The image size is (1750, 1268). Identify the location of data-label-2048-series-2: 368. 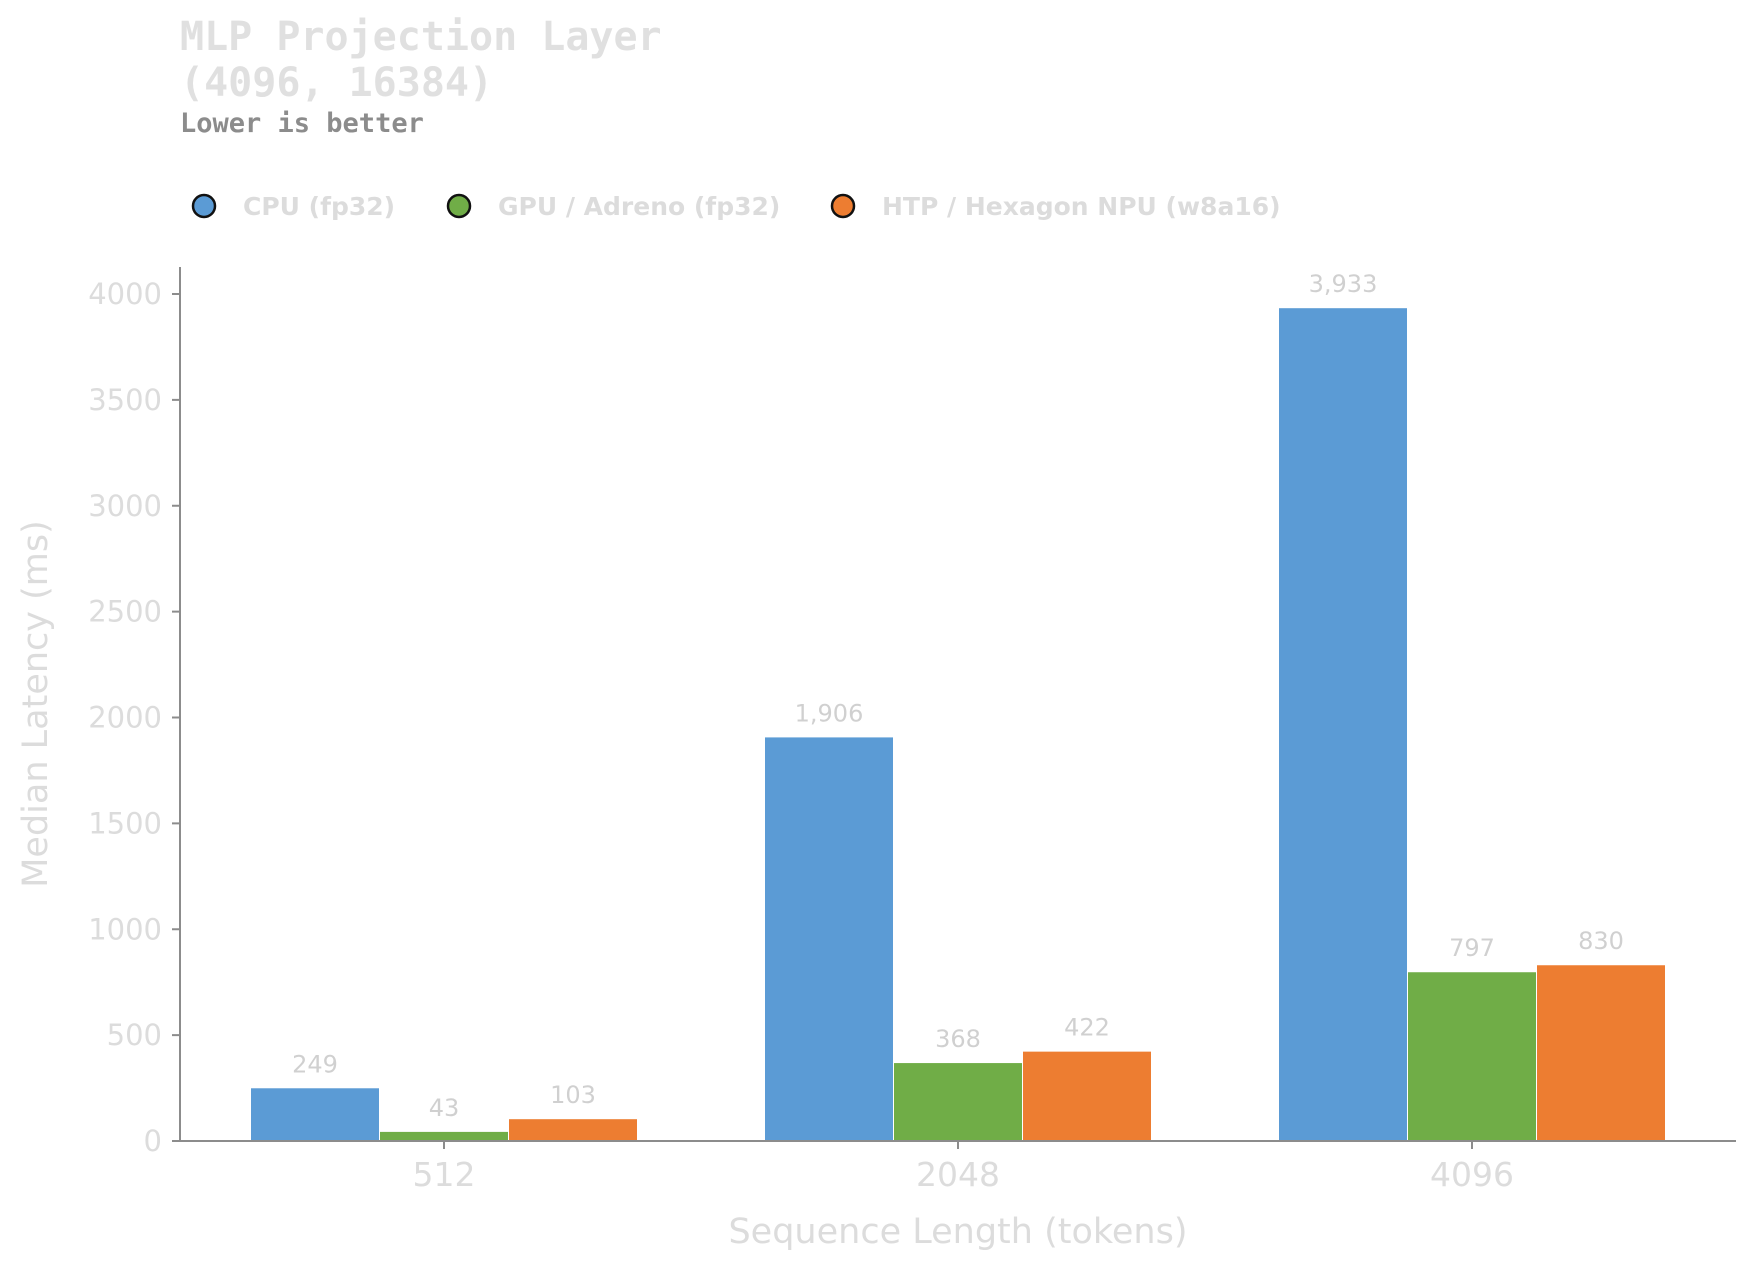
(958, 1039).